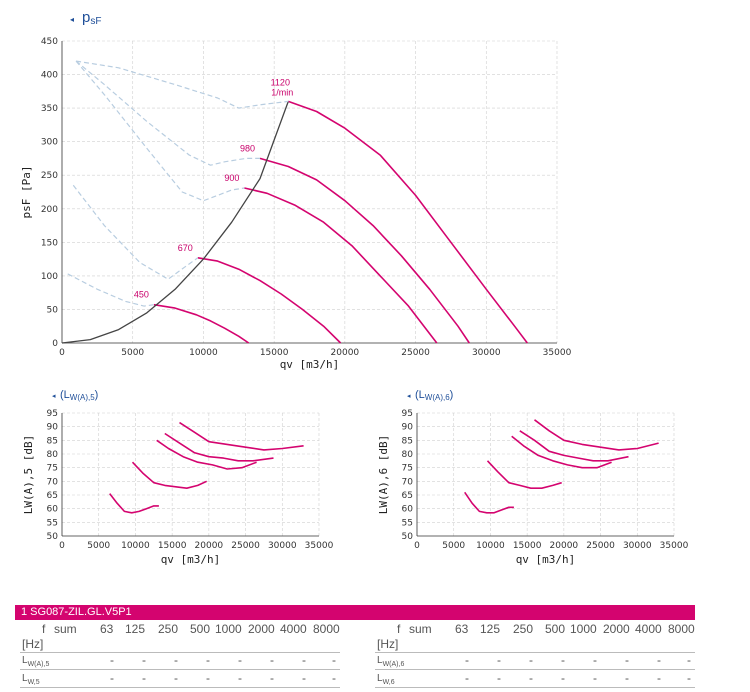  What do you see at coordinates (388, 682) in the screenshot?
I see `row-label-sub: W,6` at bounding box center [388, 682].